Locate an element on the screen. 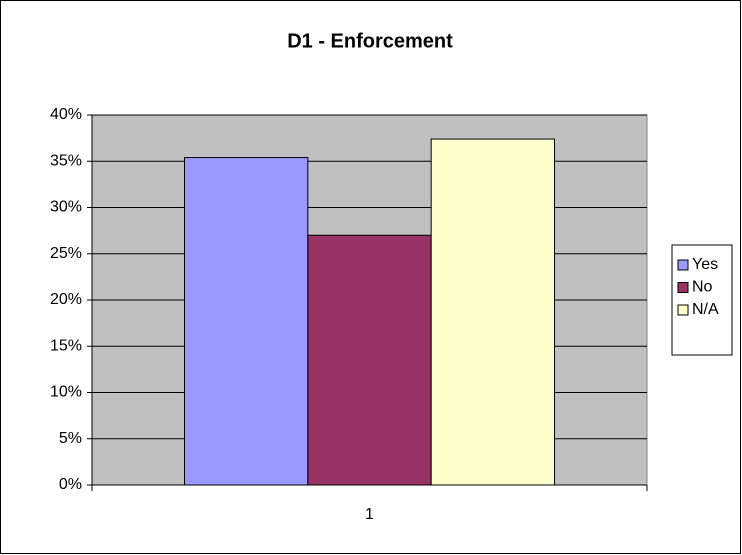  y-tick-label: 25% is located at coordinates (66, 253).